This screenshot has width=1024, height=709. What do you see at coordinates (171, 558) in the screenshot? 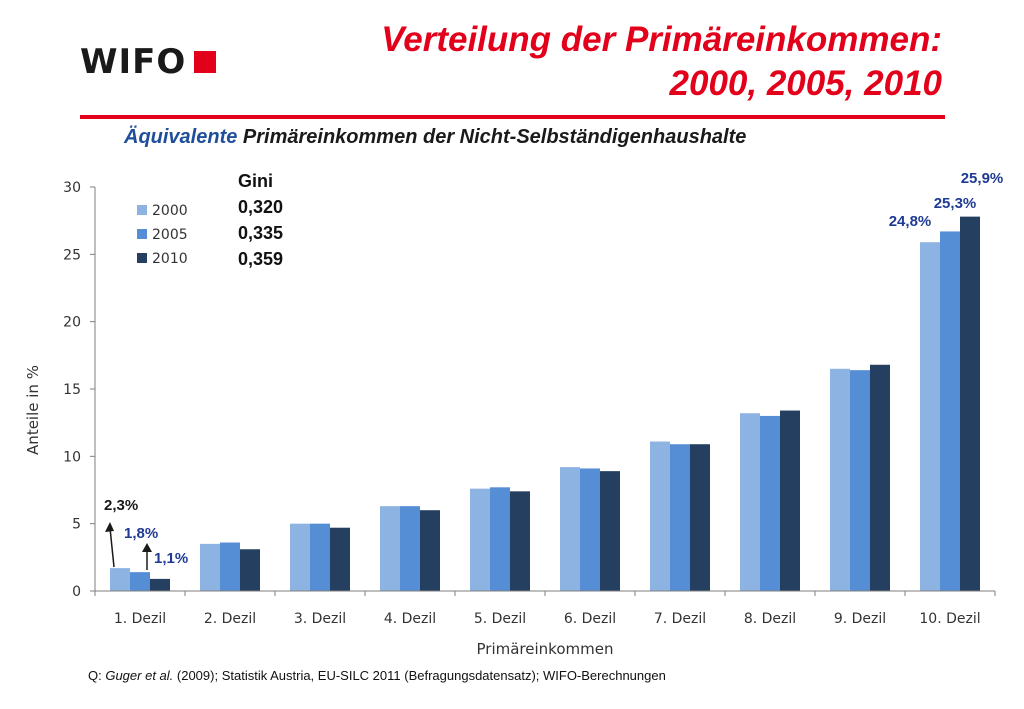
I see `annotation-low-3: 1,1%` at bounding box center [171, 558].